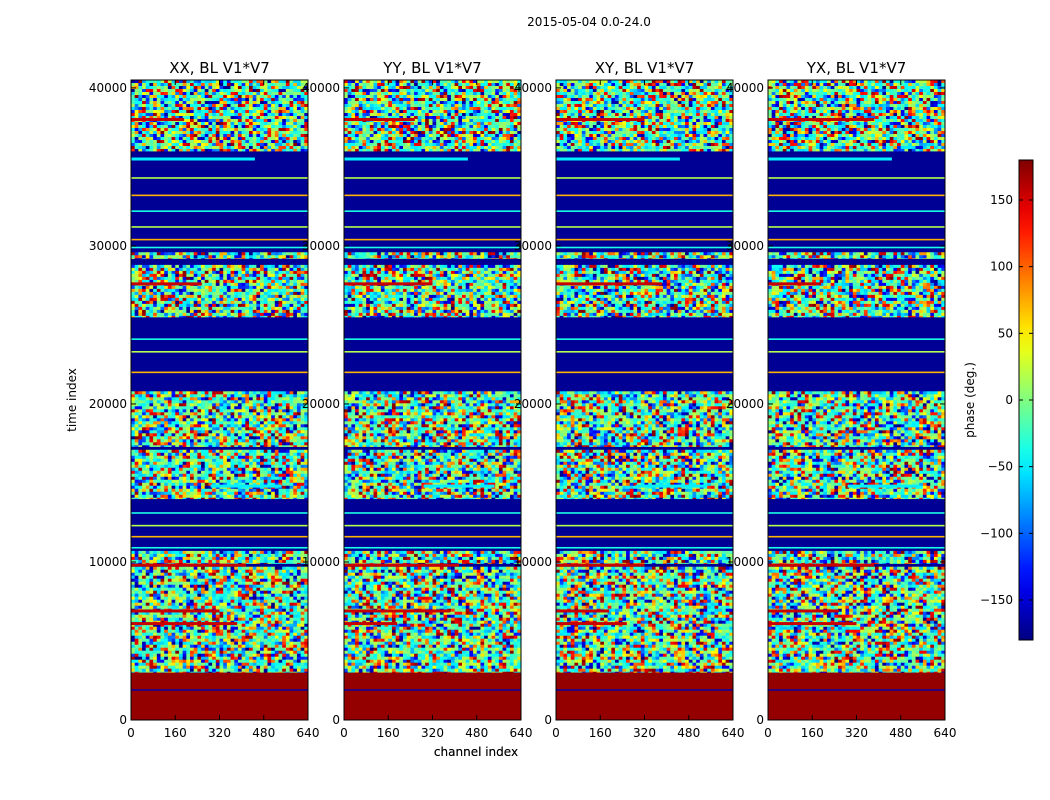 Image resolution: width=1050 pixels, height=800 pixels. Describe the element at coordinates (1001, 200) in the screenshot. I see `colorbar-tick-label: 150` at that location.